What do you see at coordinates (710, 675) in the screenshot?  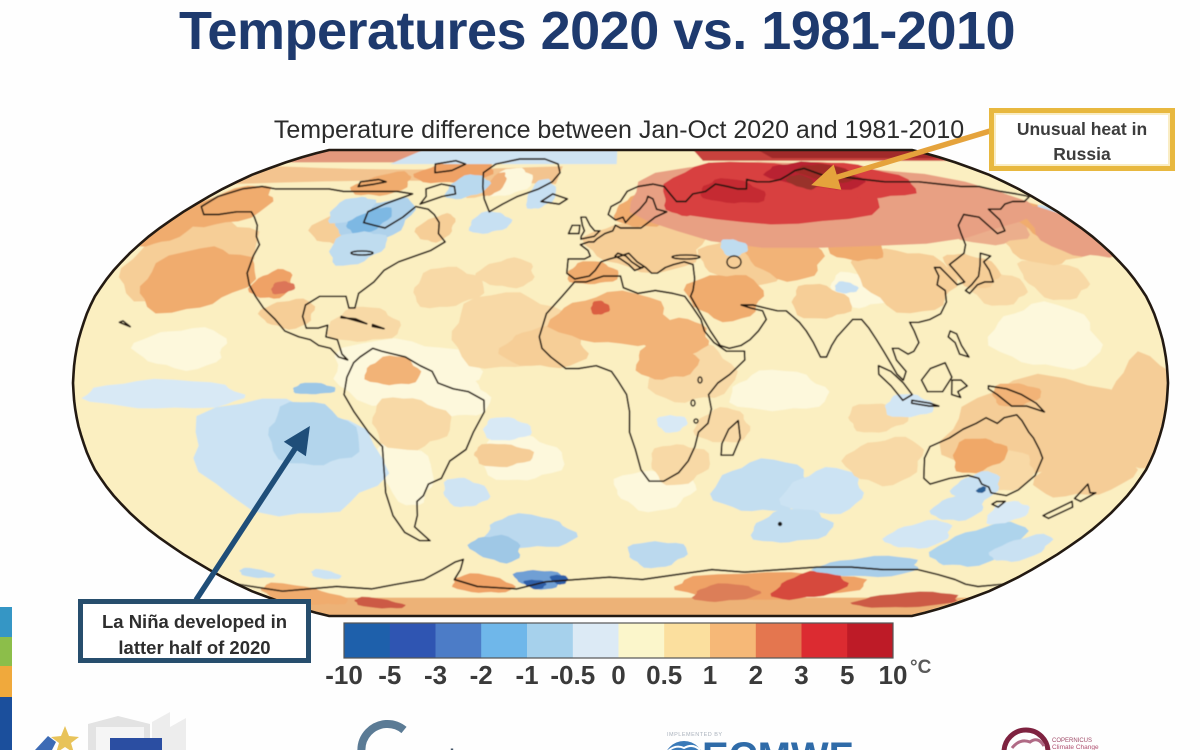 I see `svg-text: 1` at bounding box center [710, 675].